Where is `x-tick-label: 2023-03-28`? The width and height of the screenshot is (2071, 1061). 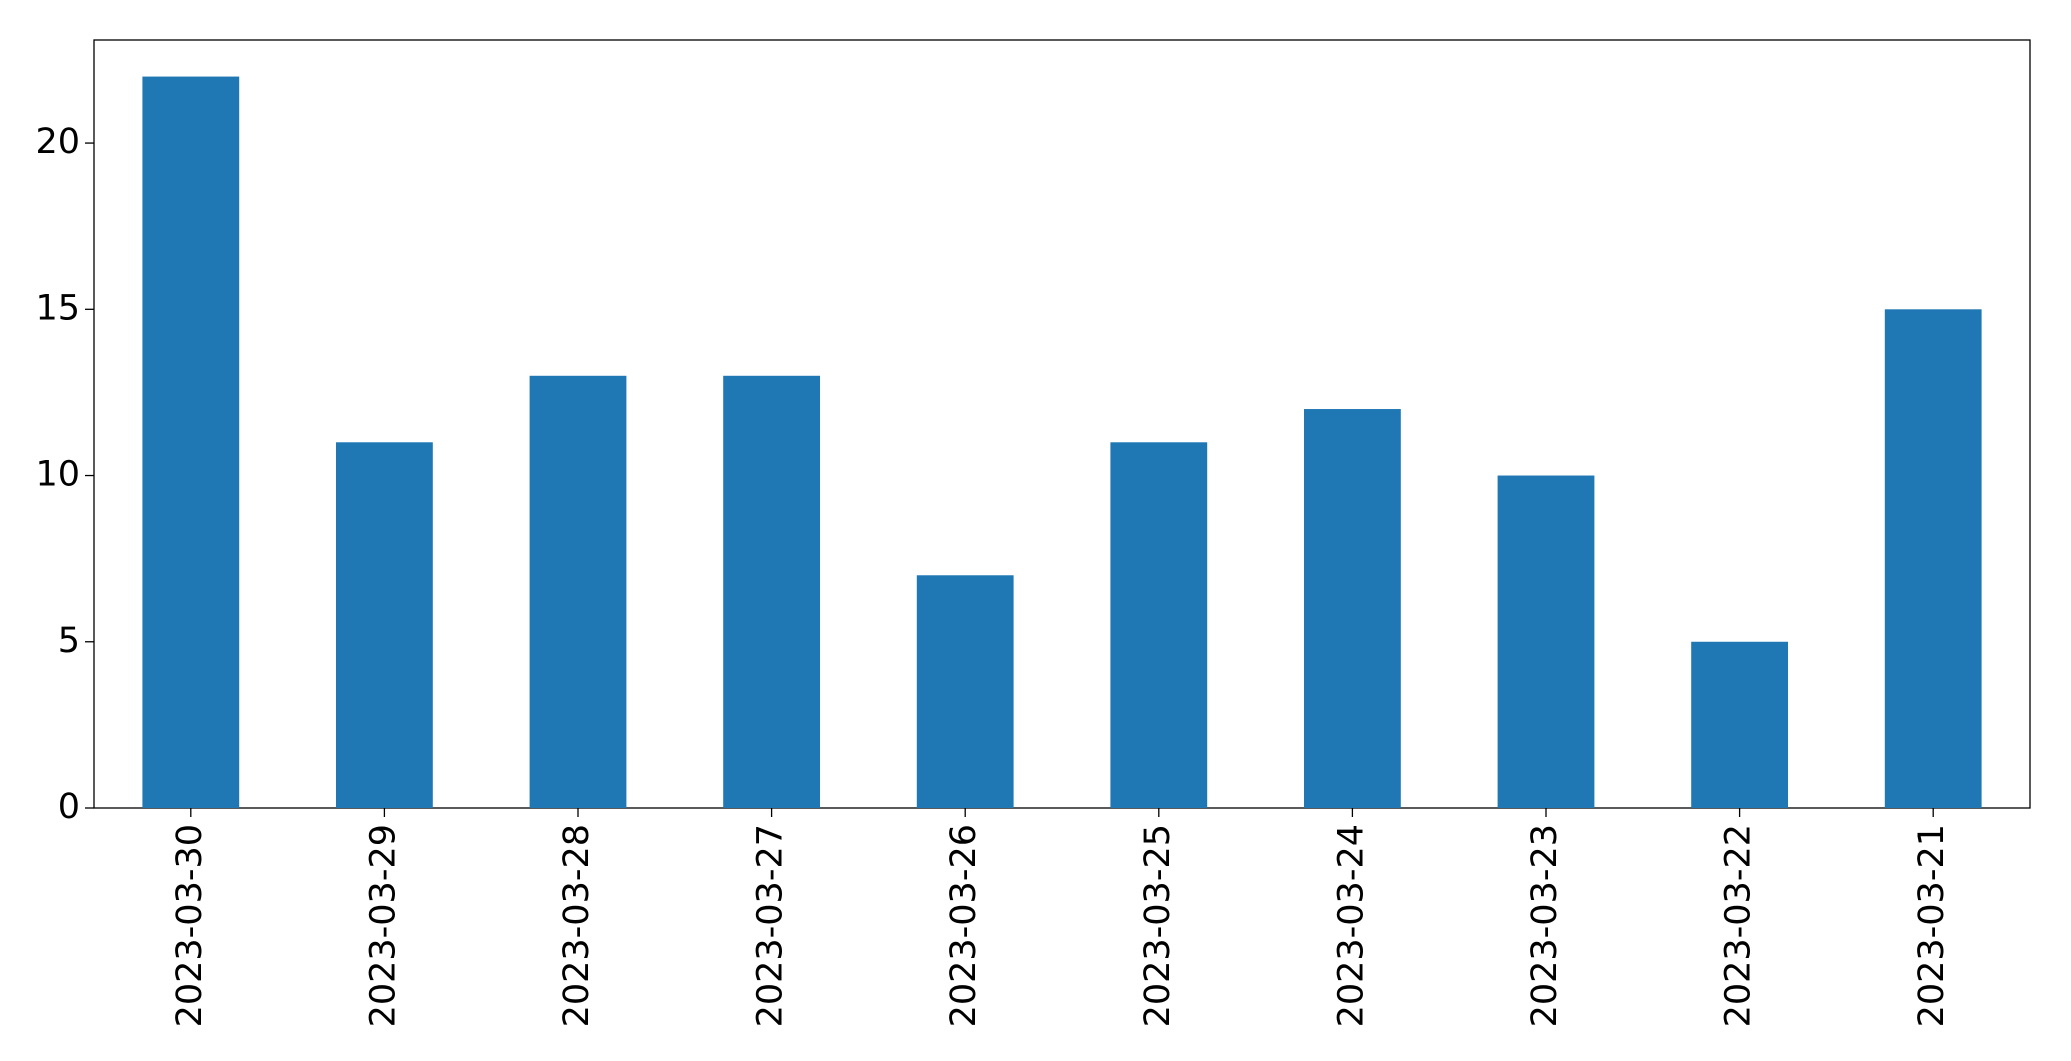
x-tick-label: 2023-03-28 is located at coordinates (577, 925).